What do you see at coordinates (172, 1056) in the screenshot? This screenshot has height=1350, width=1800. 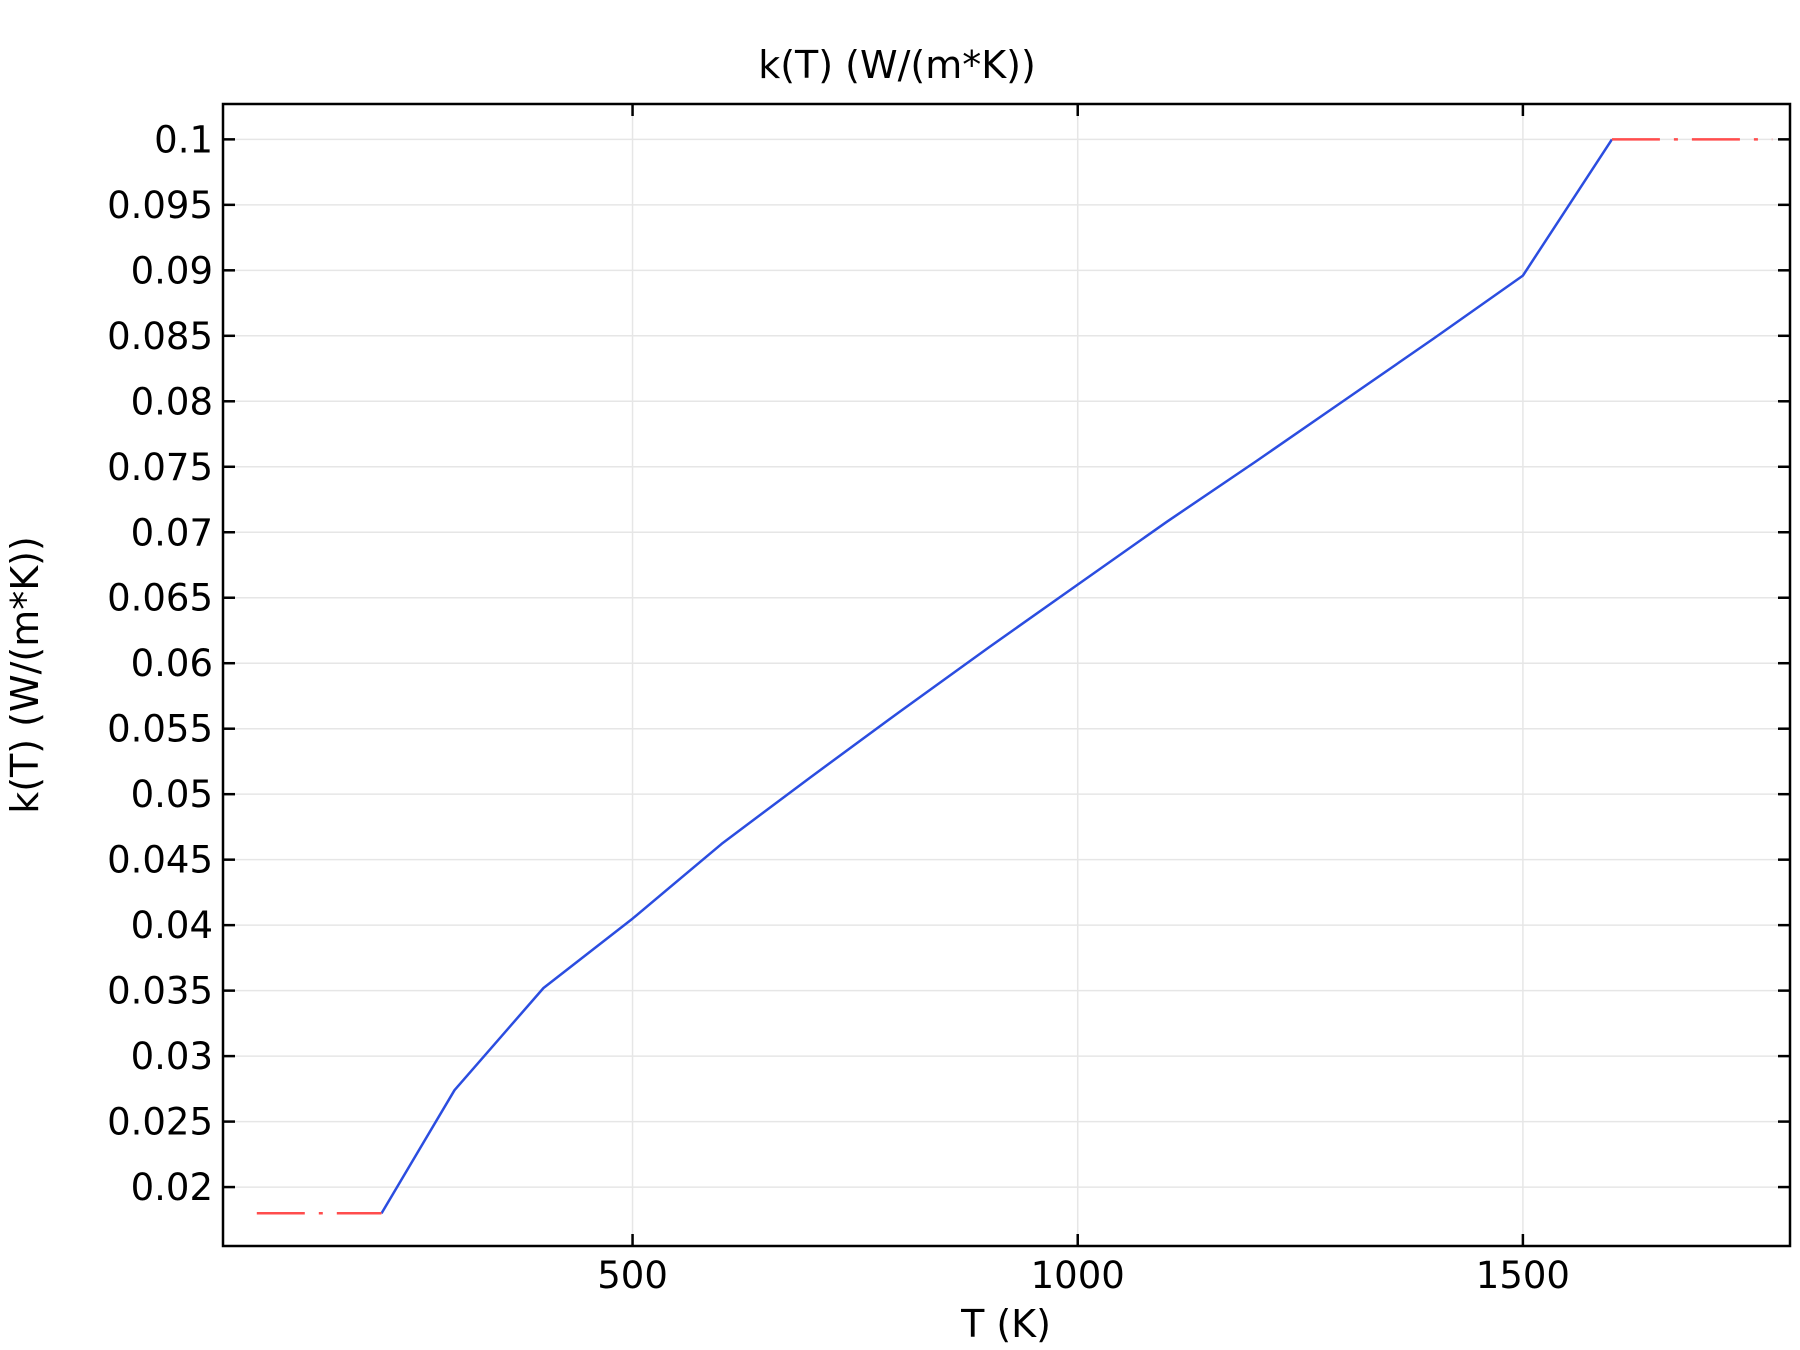 I see `y-tick-label: 0.03` at bounding box center [172, 1056].